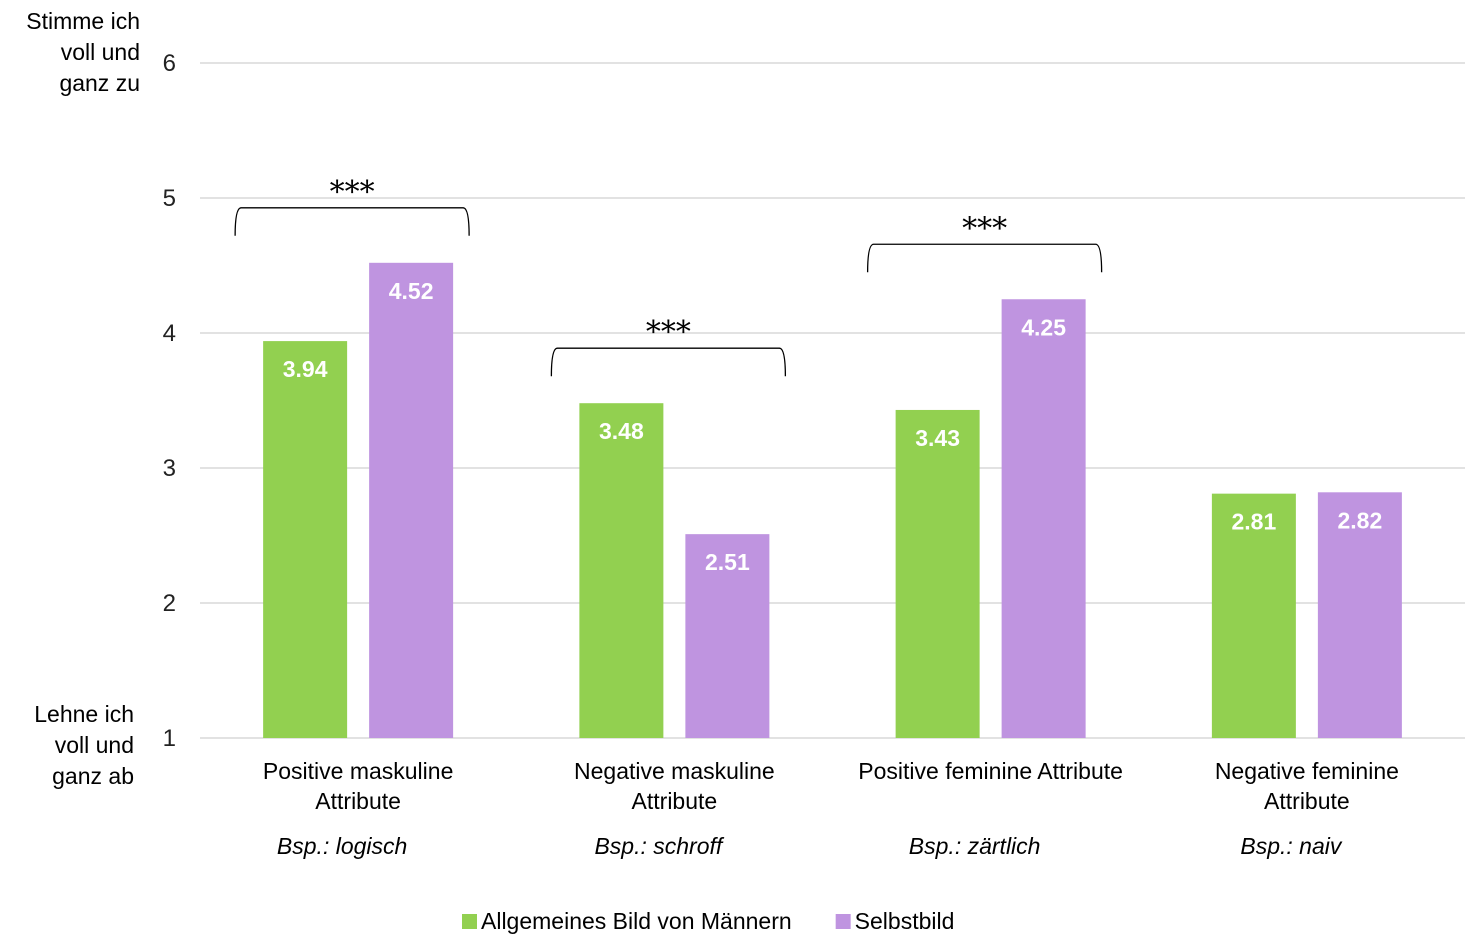  Describe the element at coordinates (100, 52) in the screenshot. I see `y-label-top: voll und` at that location.